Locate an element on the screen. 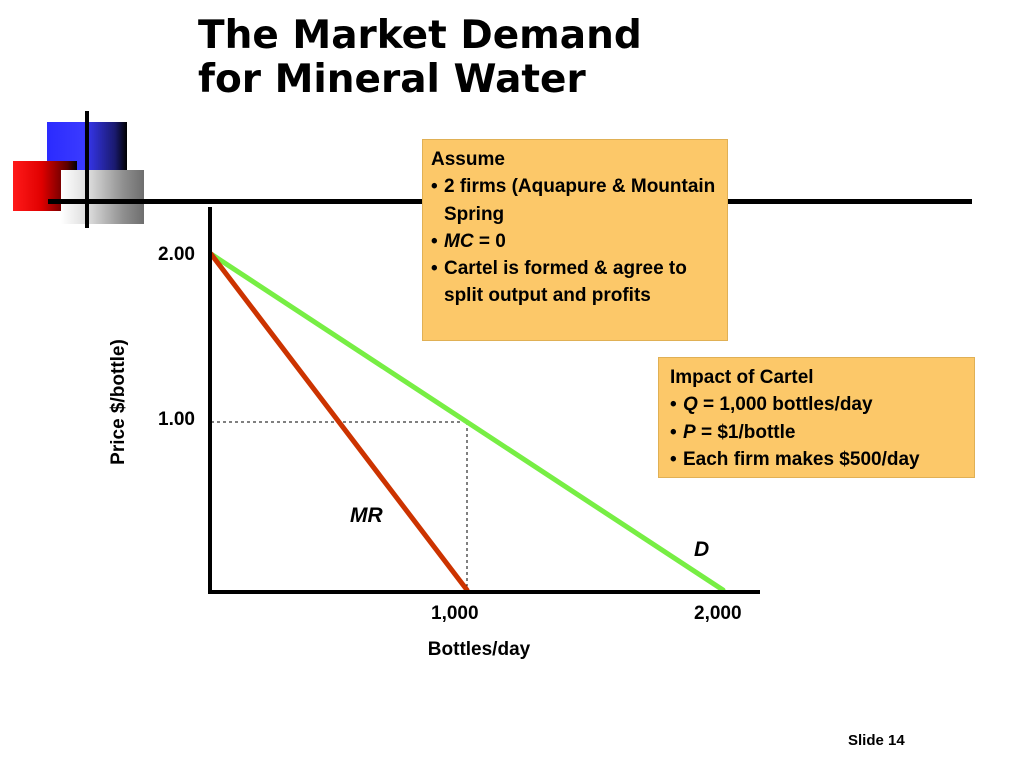 The image size is (1024, 768). x-tick-label: 1,000 is located at coordinates (455, 613).